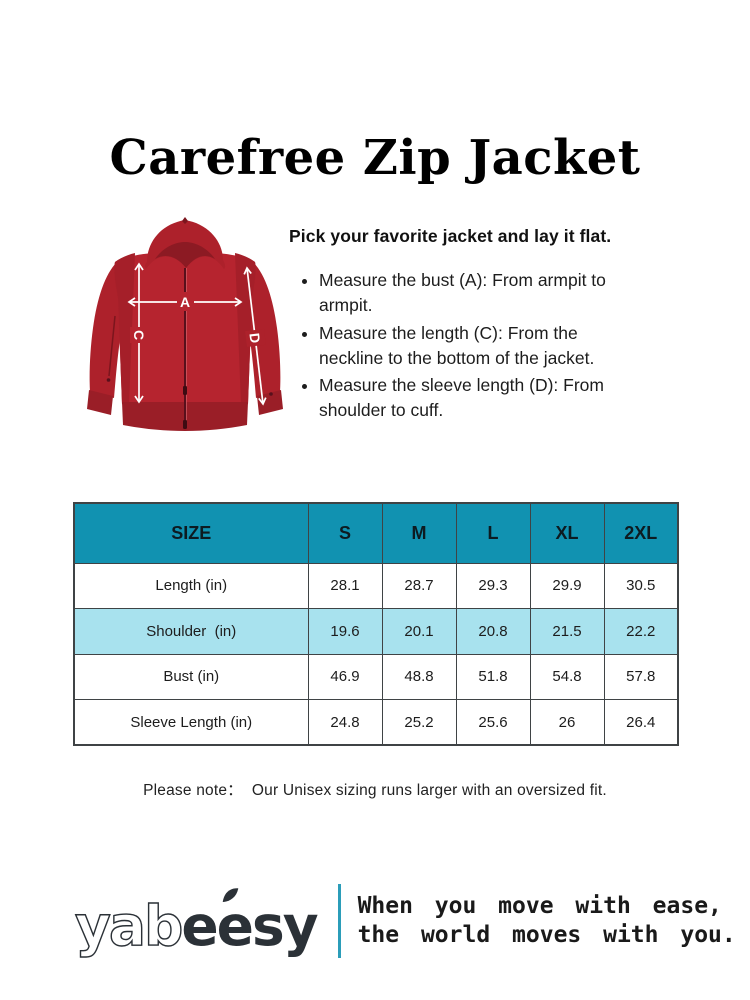  What do you see at coordinates (419, 585) in the screenshot?
I see `size-value: 28.7` at bounding box center [419, 585].